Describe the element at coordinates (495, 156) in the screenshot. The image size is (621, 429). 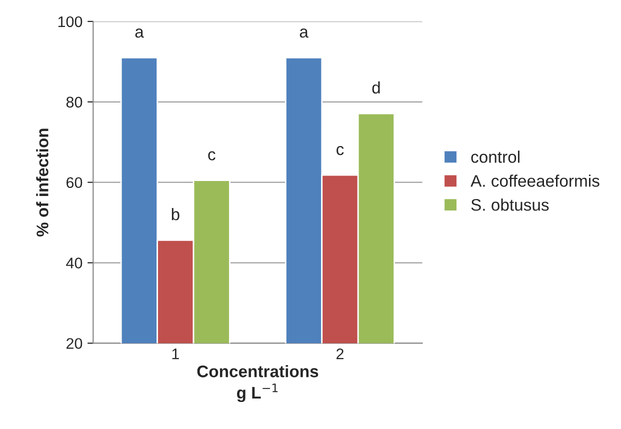
I see `legend-label: control` at that location.